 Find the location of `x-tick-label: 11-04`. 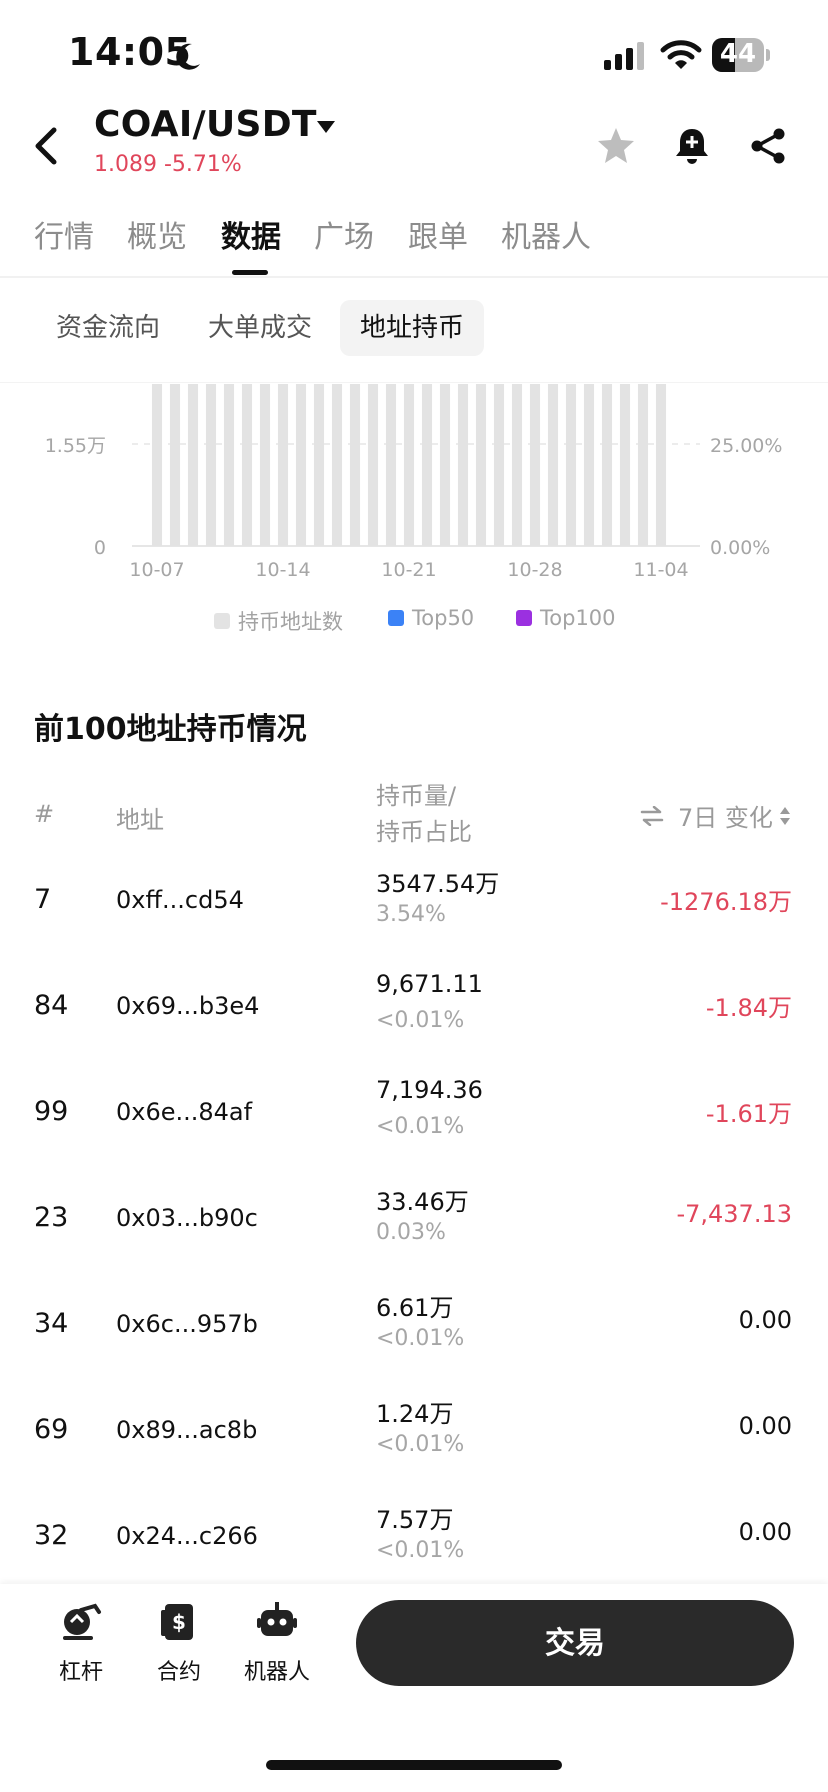

x-tick-label: 11-04 is located at coordinates (660, 570).